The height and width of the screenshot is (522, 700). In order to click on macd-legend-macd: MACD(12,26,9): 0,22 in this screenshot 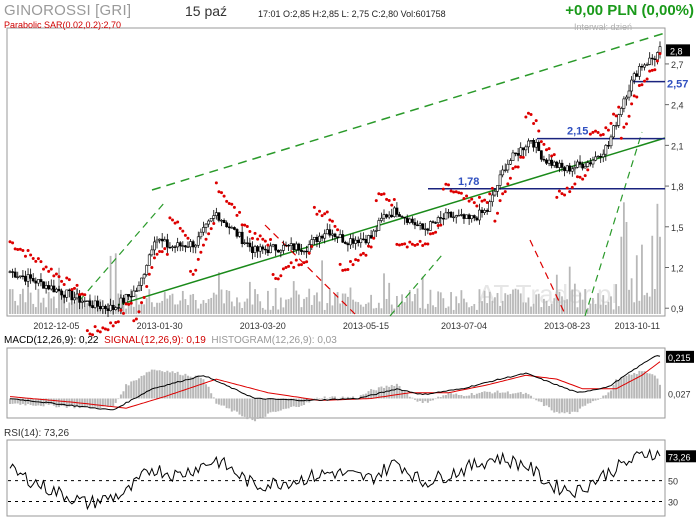, I will do `click(51, 340)`.